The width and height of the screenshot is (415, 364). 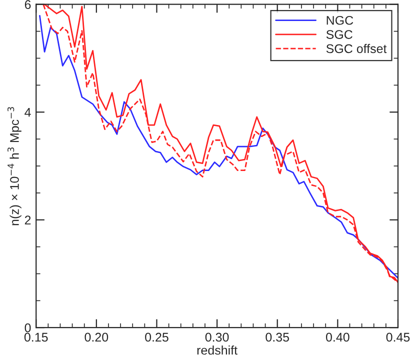 I want to click on x-tick-label: 0.15, so click(x=36, y=337).